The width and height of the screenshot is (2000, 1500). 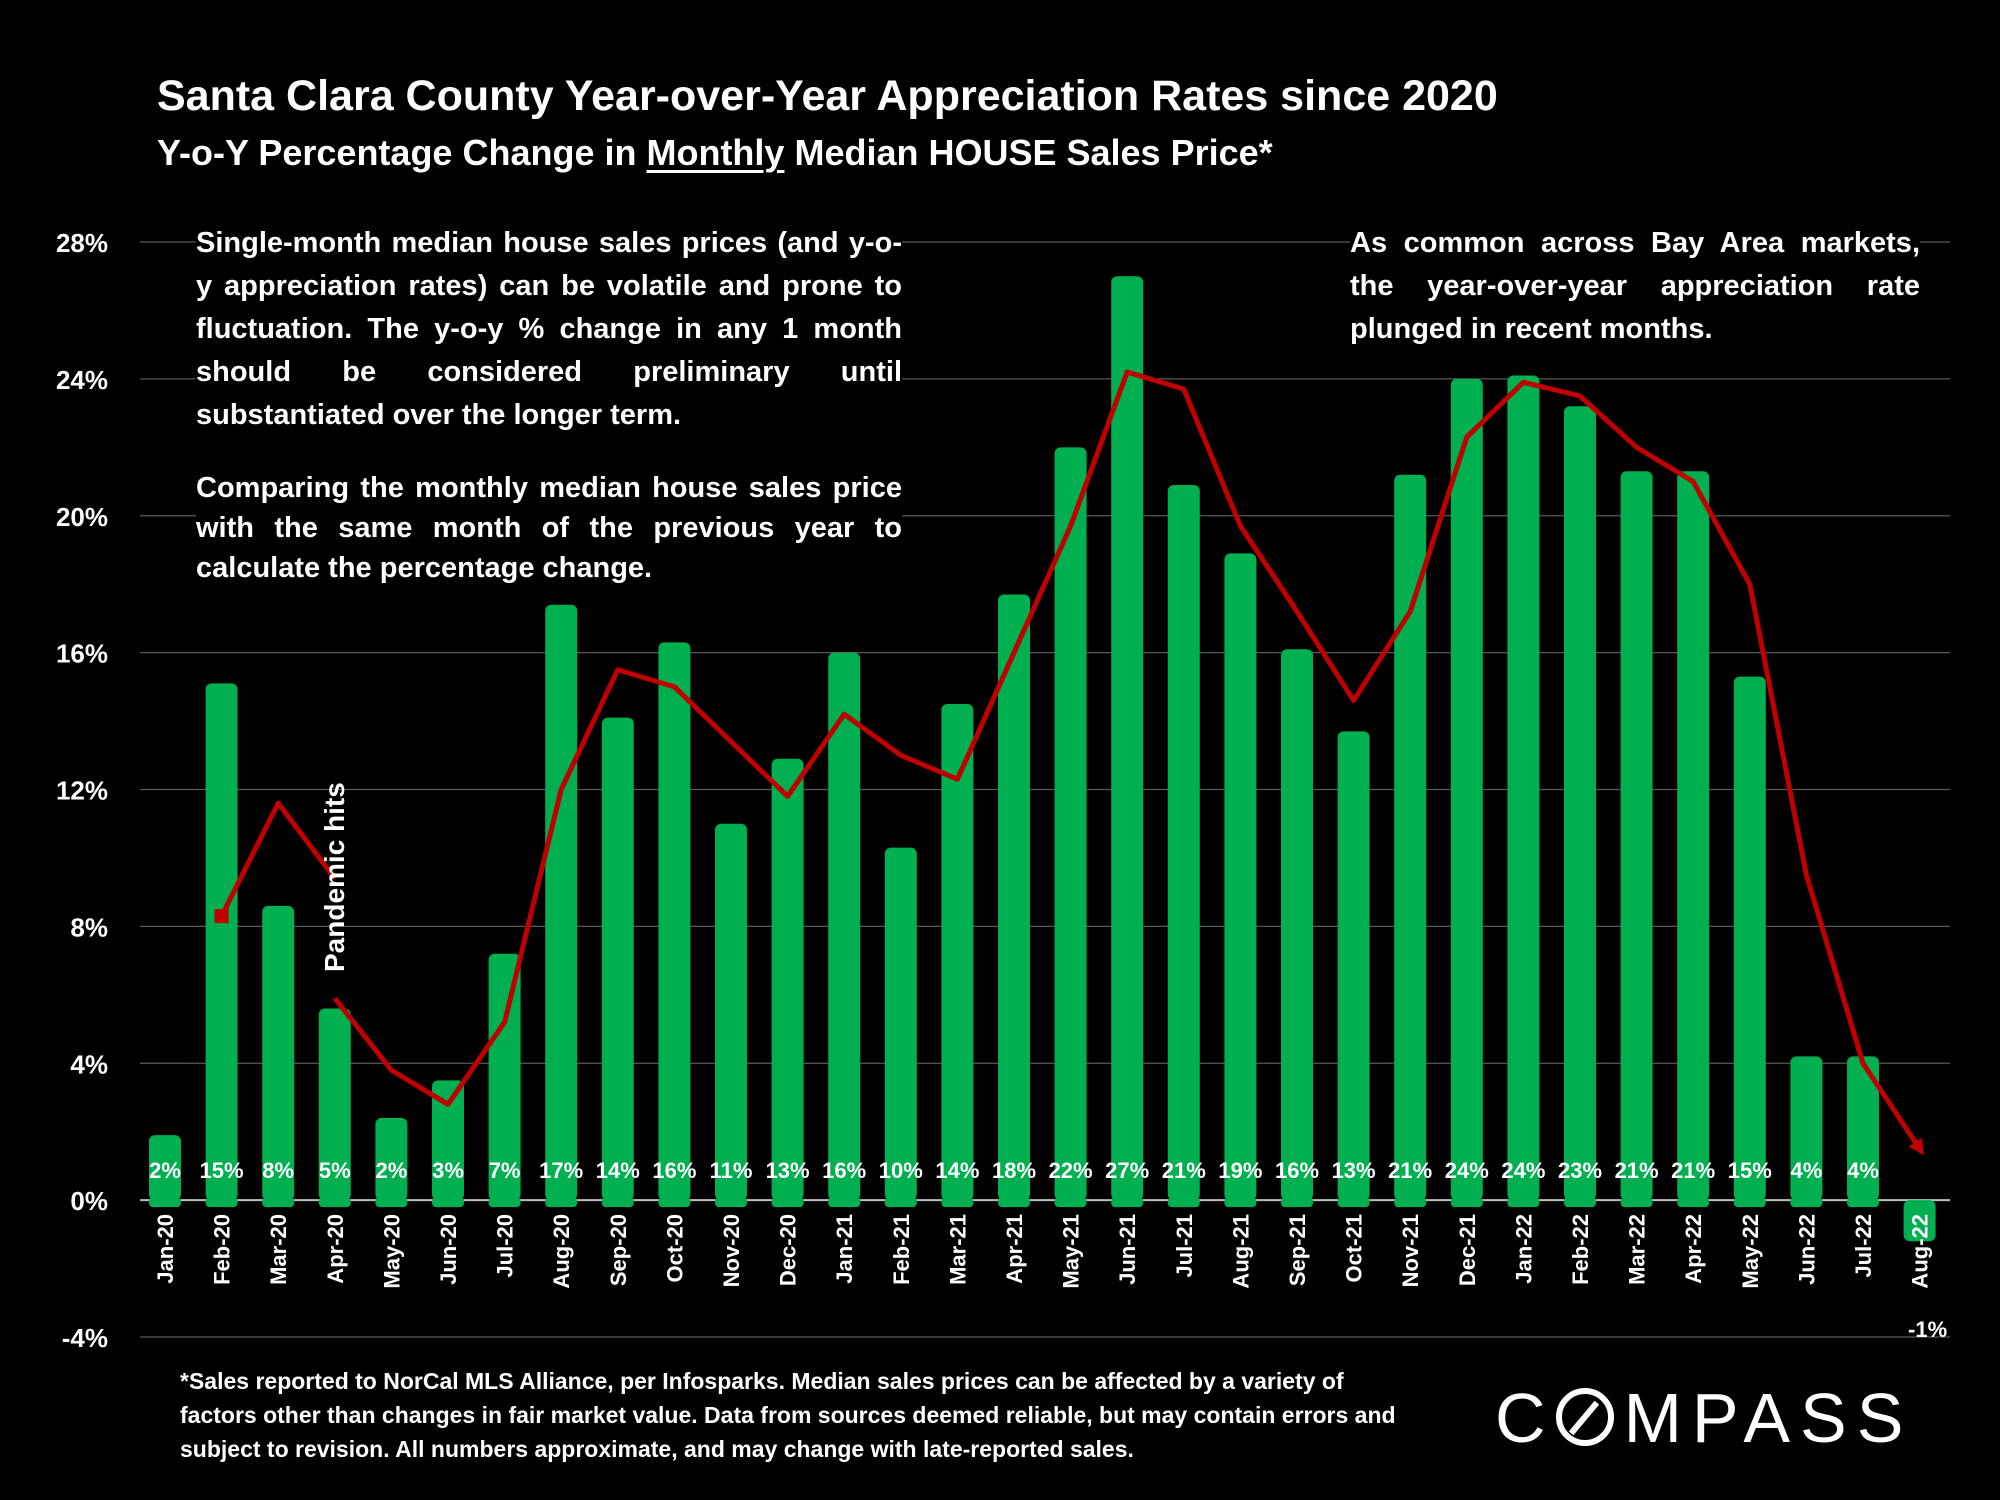 What do you see at coordinates (1467, 1250) in the screenshot?
I see `x-tick-label: Dec-21` at bounding box center [1467, 1250].